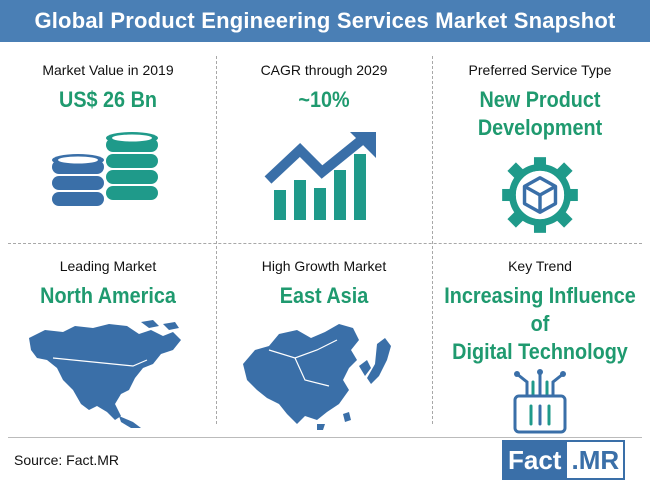 This screenshot has width=650, height=484. What do you see at coordinates (540, 99) in the screenshot?
I see `service-type-value-line-1: New Product` at bounding box center [540, 99].